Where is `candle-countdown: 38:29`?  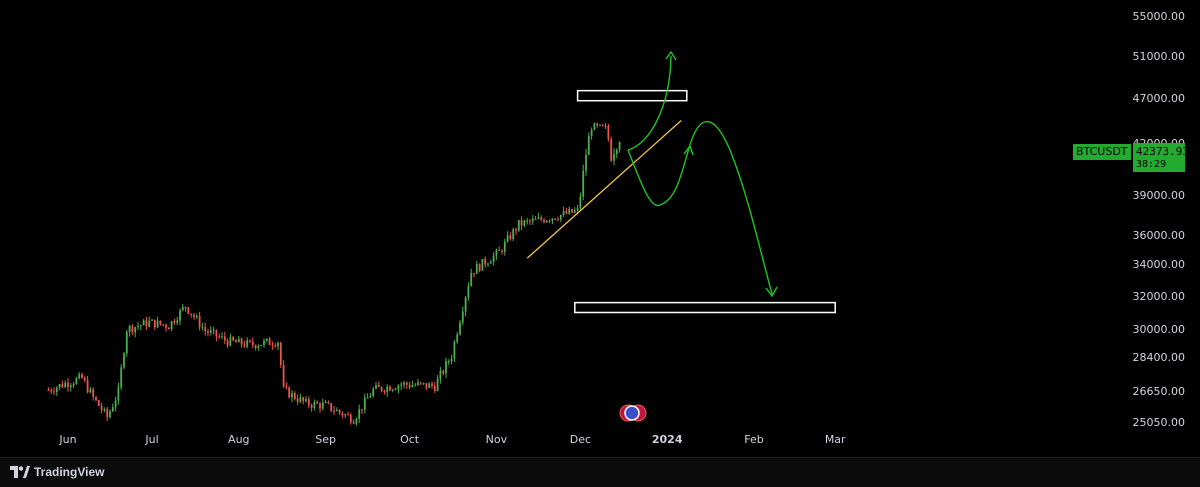 candle-countdown: 38:29 is located at coordinates (1151, 164).